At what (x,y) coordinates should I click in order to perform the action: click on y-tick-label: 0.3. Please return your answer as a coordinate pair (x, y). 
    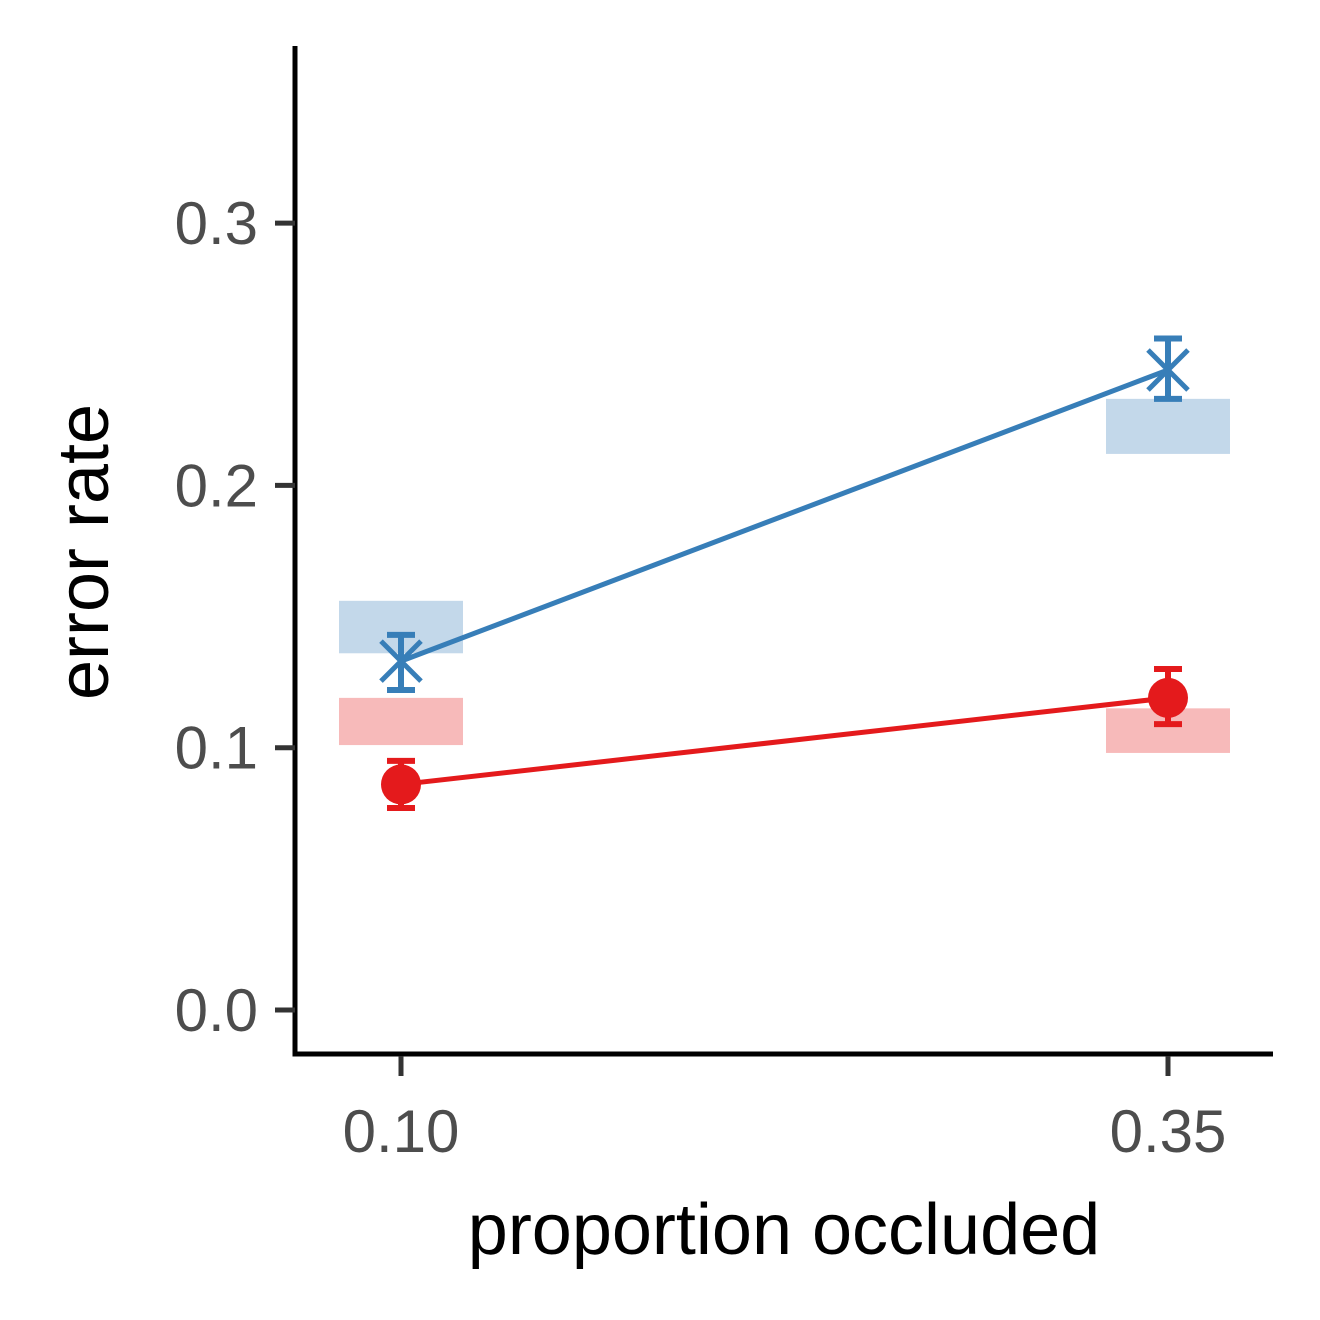
    Looking at the image, I should click on (216, 223).